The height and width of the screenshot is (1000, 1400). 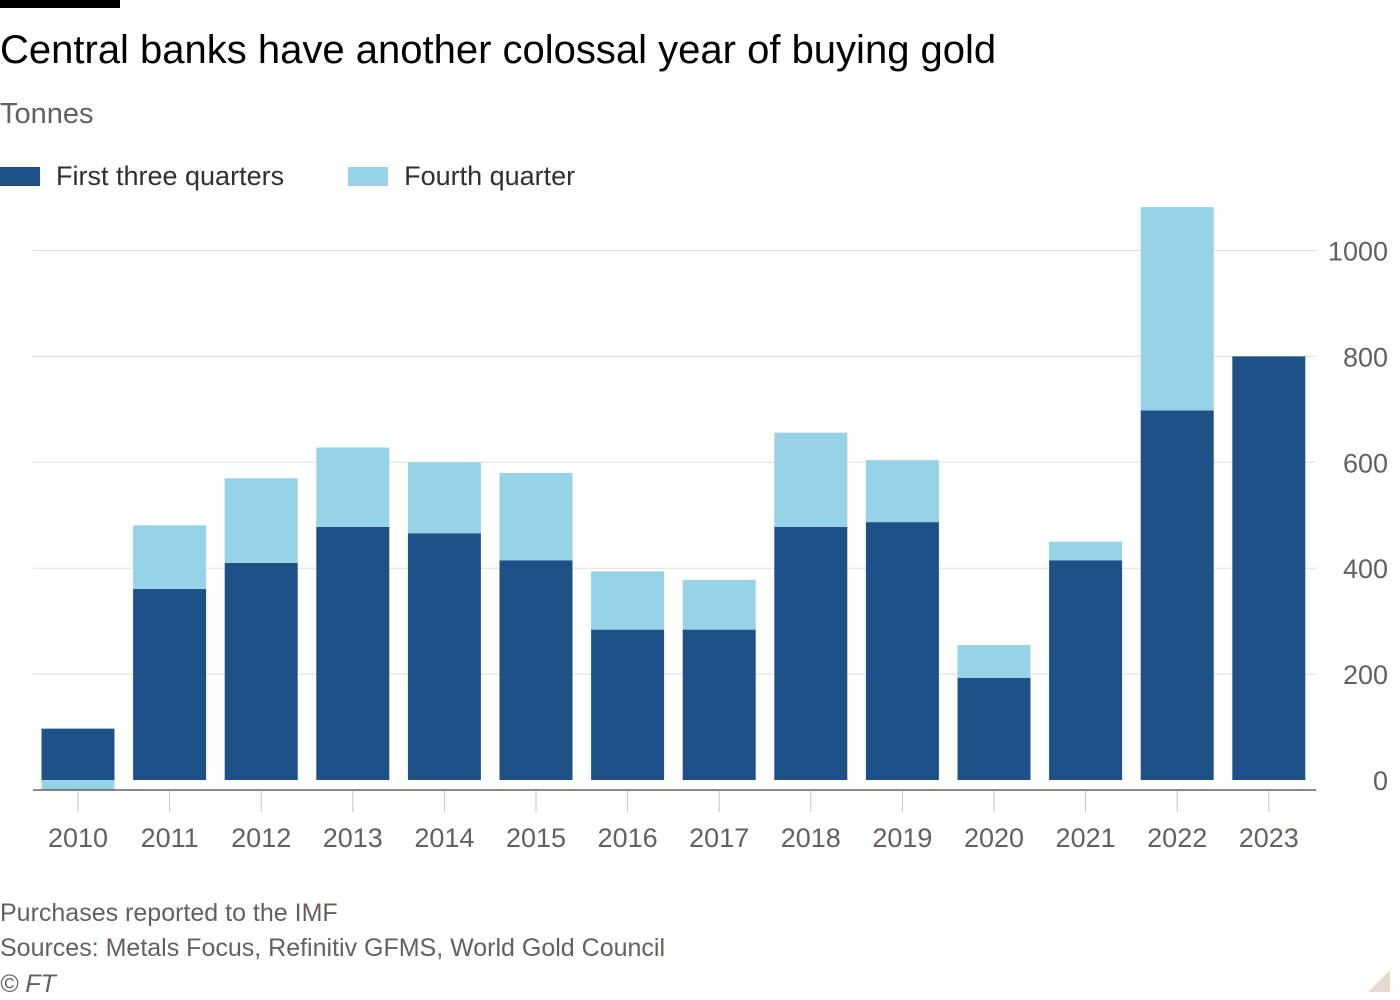 What do you see at coordinates (1269, 838) in the screenshot?
I see `x-tick-label: 2023` at bounding box center [1269, 838].